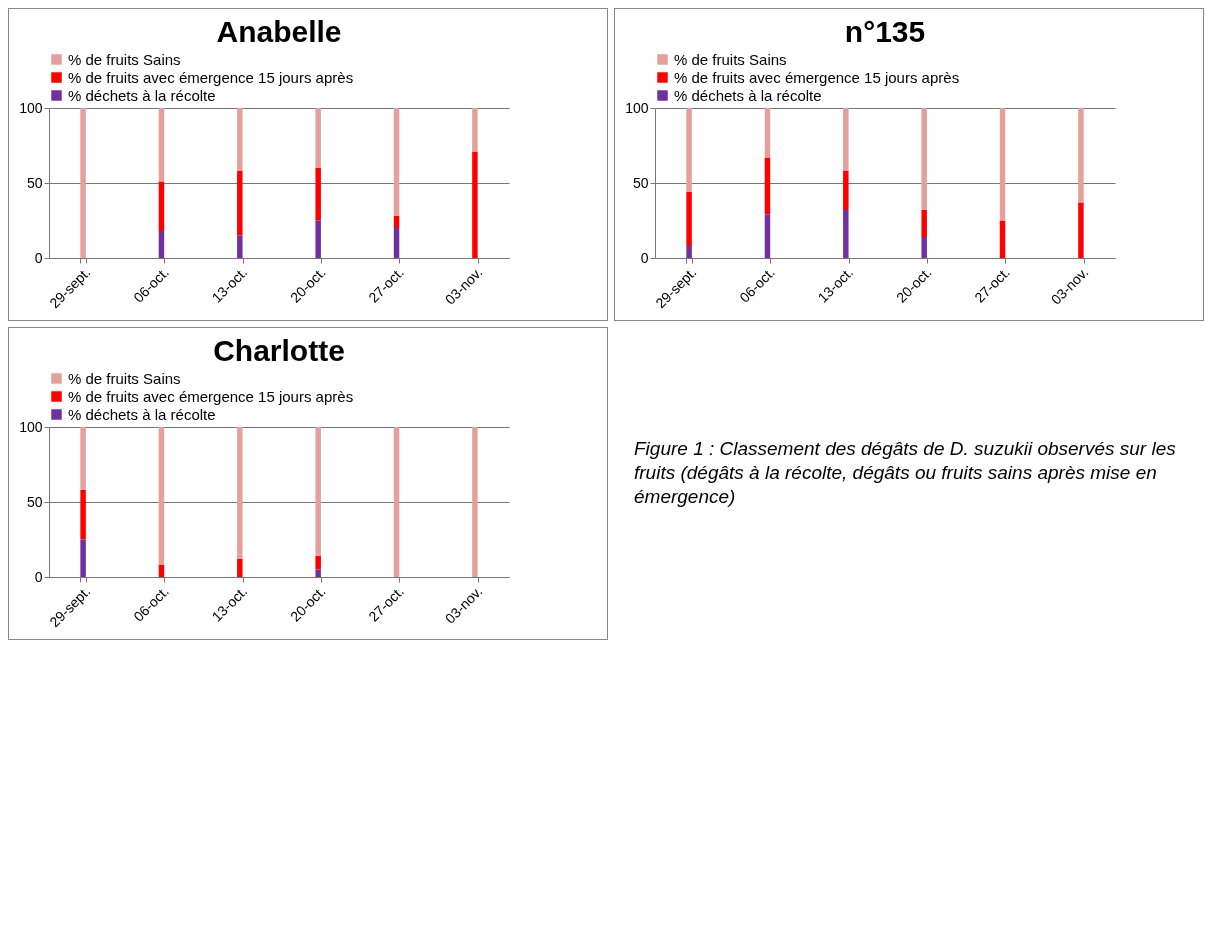 This screenshot has width=1206, height=942. What do you see at coordinates (885, 31) in the screenshot?
I see `chart-title: n°135` at bounding box center [885, 31].